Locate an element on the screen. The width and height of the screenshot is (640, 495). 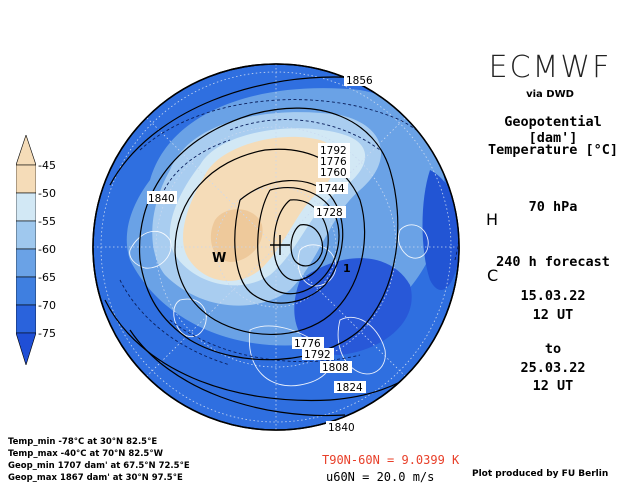
colorbar-label: -55 is located at coordinates (47, 221).